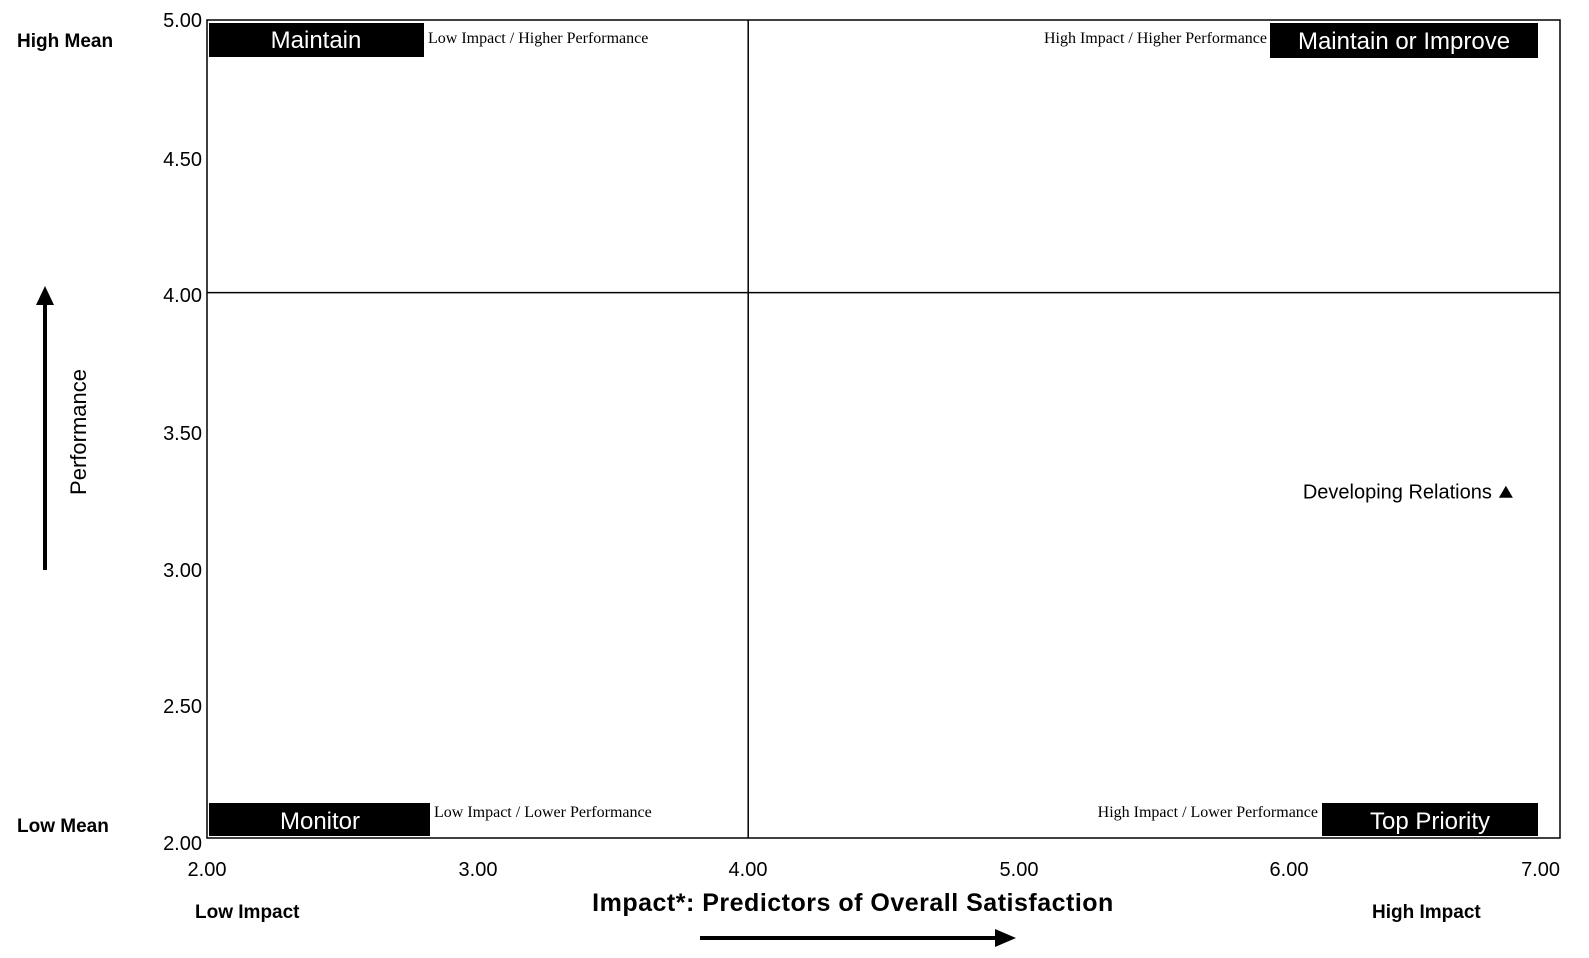  What do you see at coordinates (1430, 821) in the screenshot?
I see `quadrant-top-priority-label: Top Priority` at bounding box center [1430, 821].